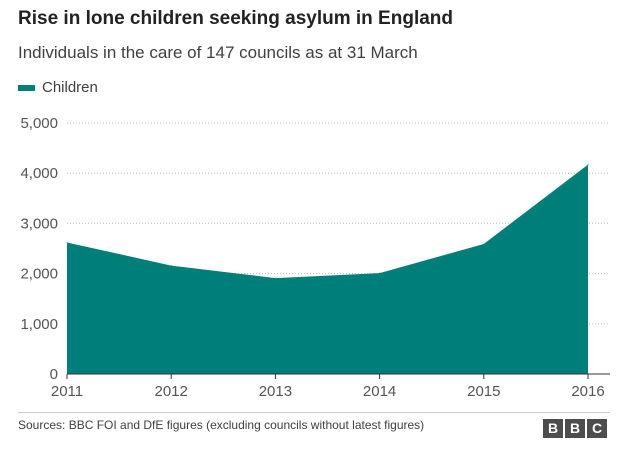 The image size is (627, 454). Describe the element at coordinates (171, 391) in the screenshot. I see `x-tick-label: 2012` at that location.